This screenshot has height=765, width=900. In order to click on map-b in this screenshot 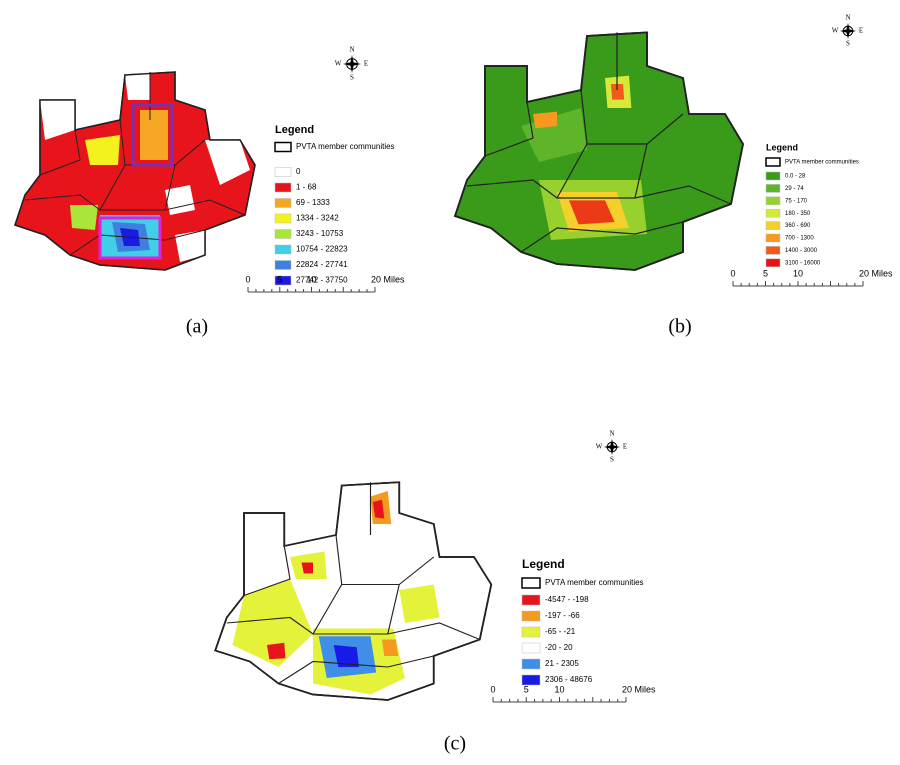, I will do `click(599, 151)`.